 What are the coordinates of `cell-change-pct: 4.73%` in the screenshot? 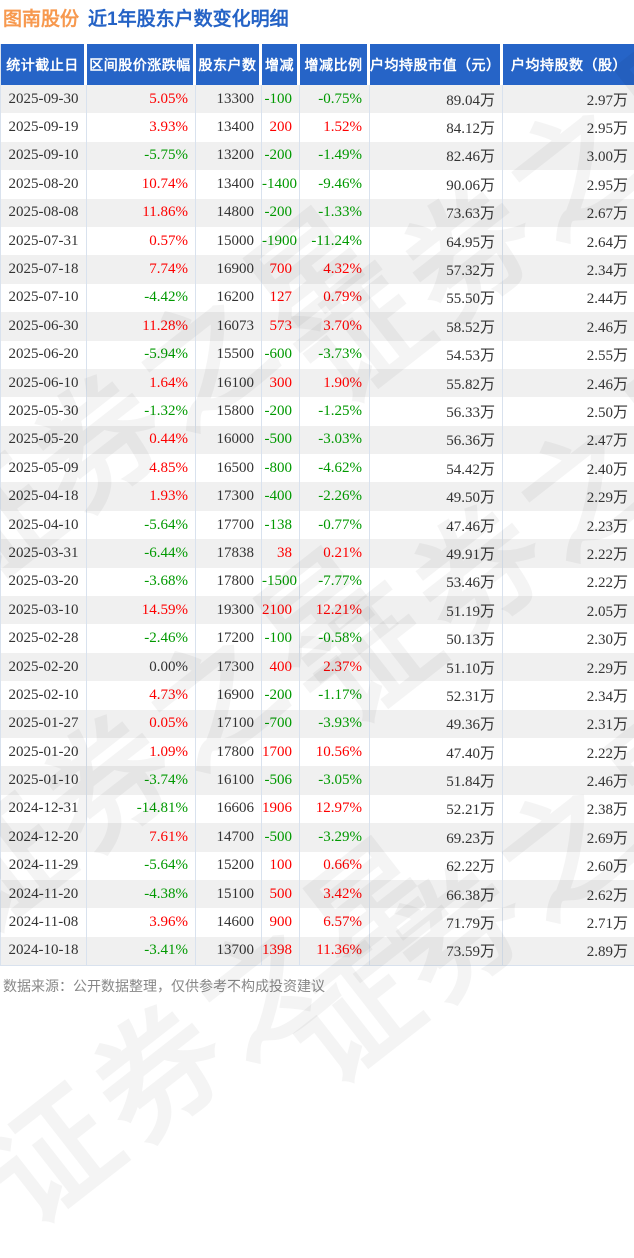 It's located at (141, 695).